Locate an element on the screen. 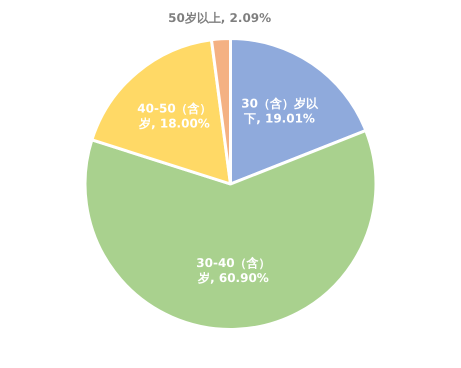 This screenshot has height=368, width=461. slice-label: 50岁以上, 2.09% is located at coordinates (220, 17).